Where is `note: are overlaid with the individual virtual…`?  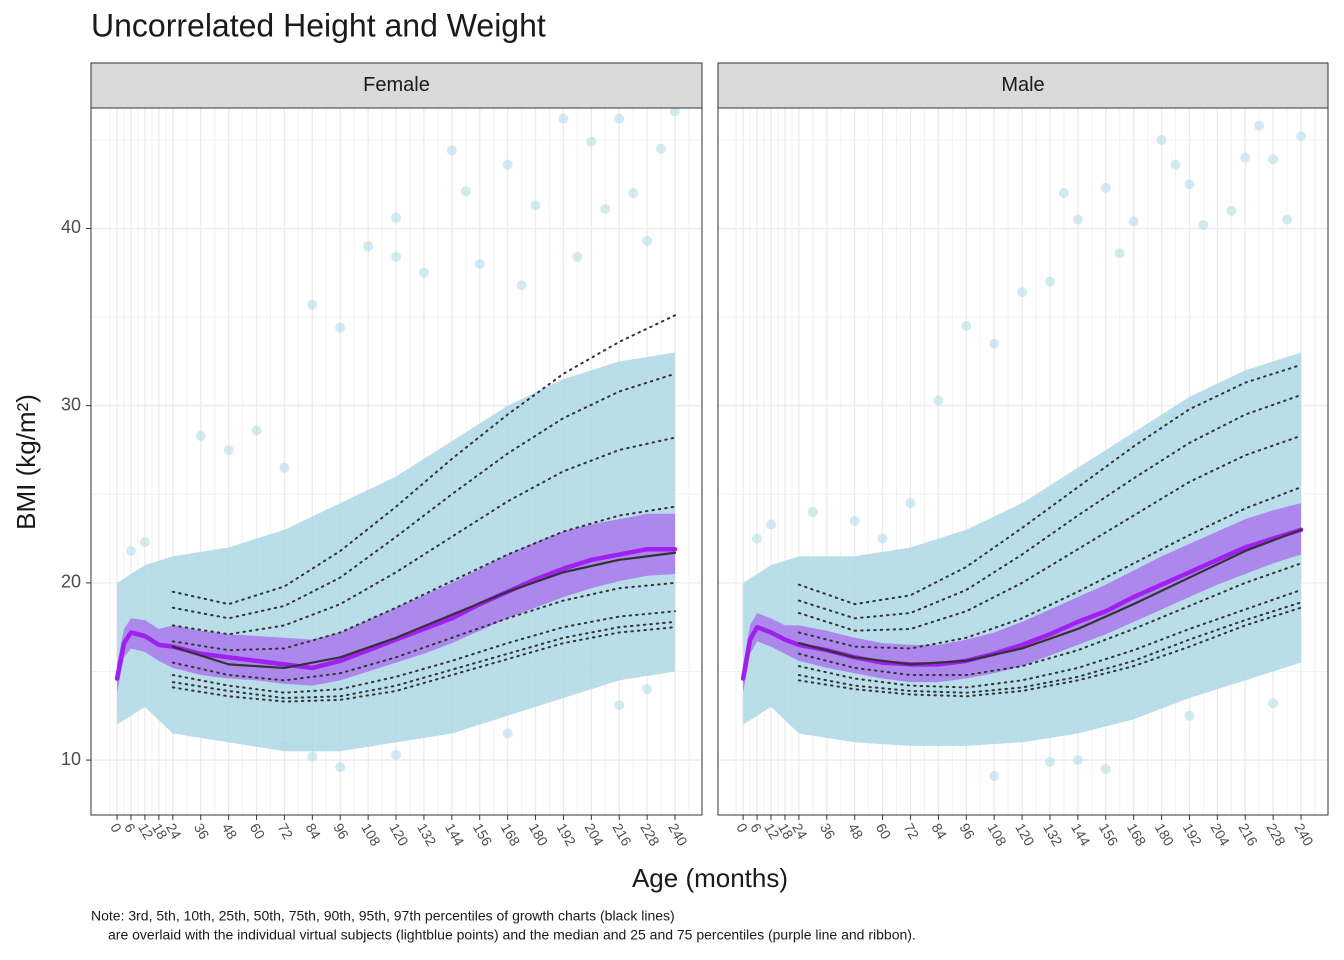 note: are overlaid with the individual virtual… is located at coordinates (512, 935).